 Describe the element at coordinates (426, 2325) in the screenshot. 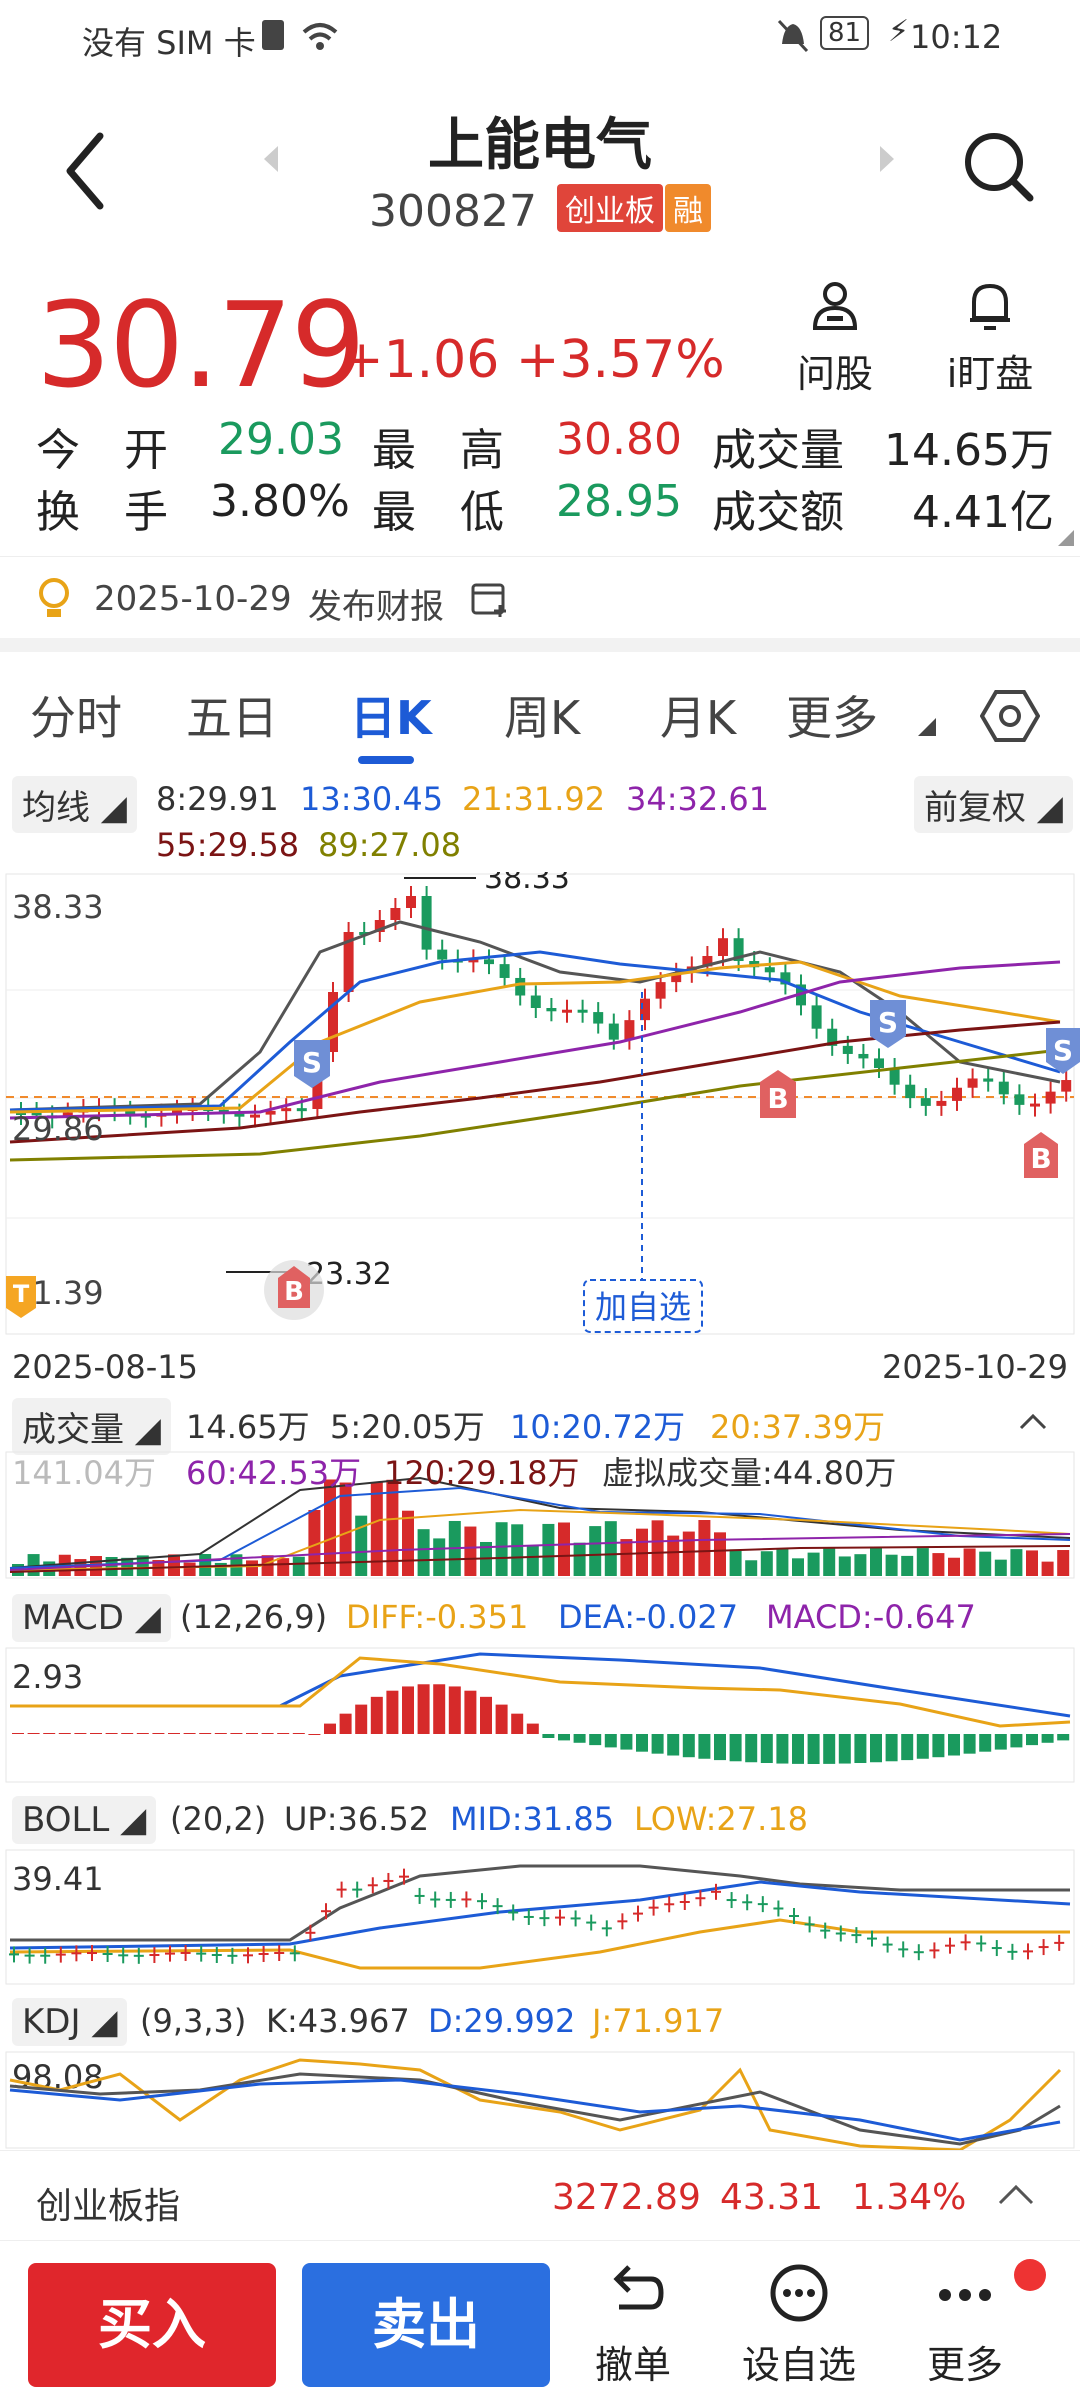

I see `sell-button: 卖出` at that location.